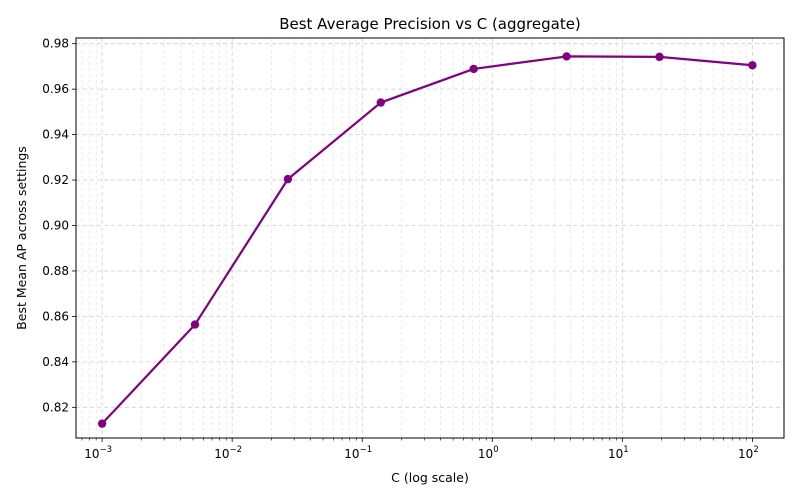 The width and height of the screenshot is (800, 500). What do you see at coordinates (21, 238) in the screenshot?
I see `y-axis-label: Best Mean AP across settings` at bounding box center [21, 238].